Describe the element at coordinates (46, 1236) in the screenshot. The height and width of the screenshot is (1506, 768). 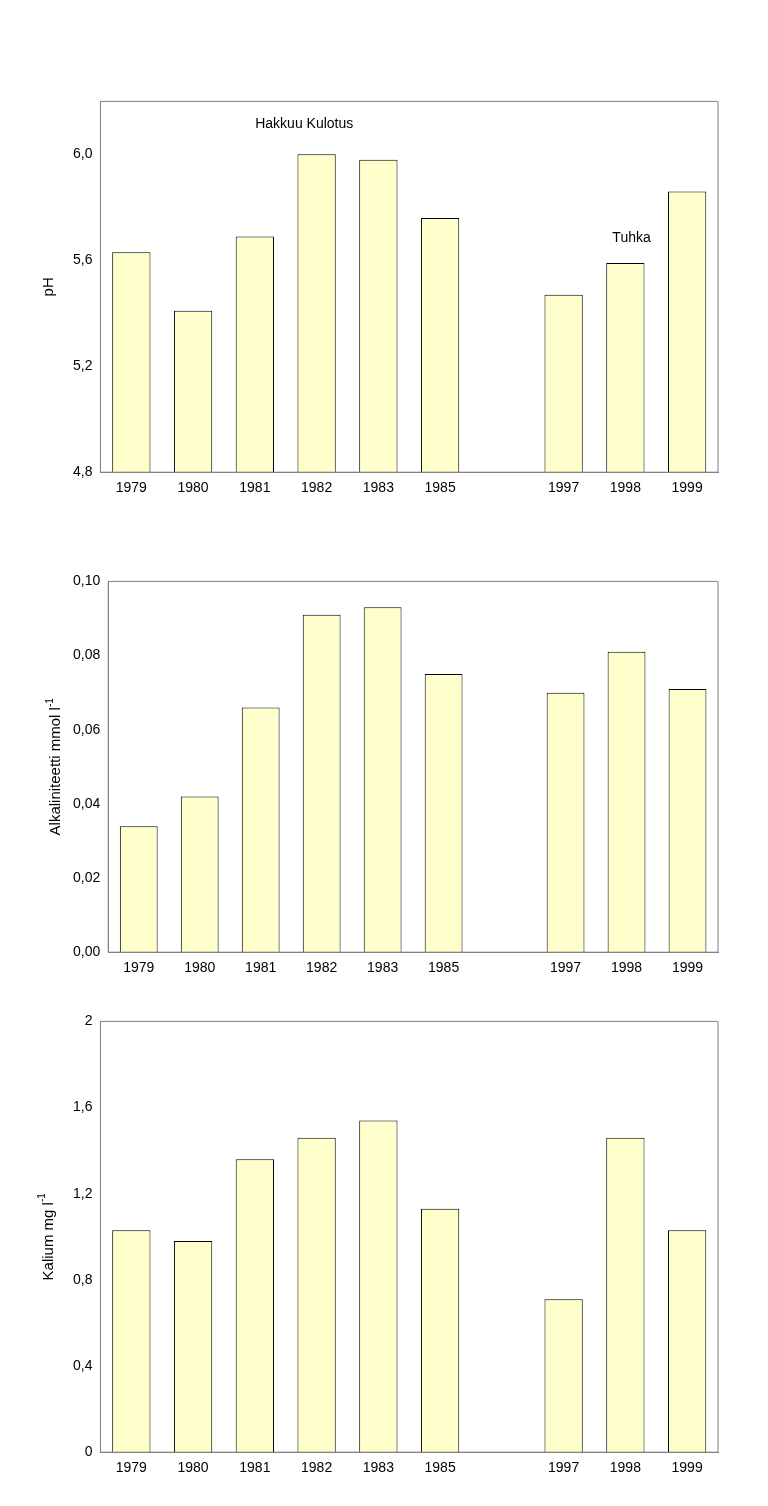
I see `y-axis-title: Kalium mg l-1` at that location.